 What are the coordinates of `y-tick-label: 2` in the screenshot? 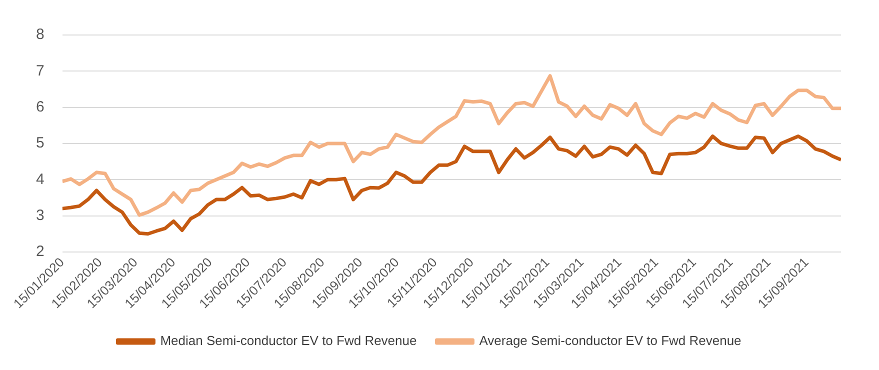 It's located at (40, 251).